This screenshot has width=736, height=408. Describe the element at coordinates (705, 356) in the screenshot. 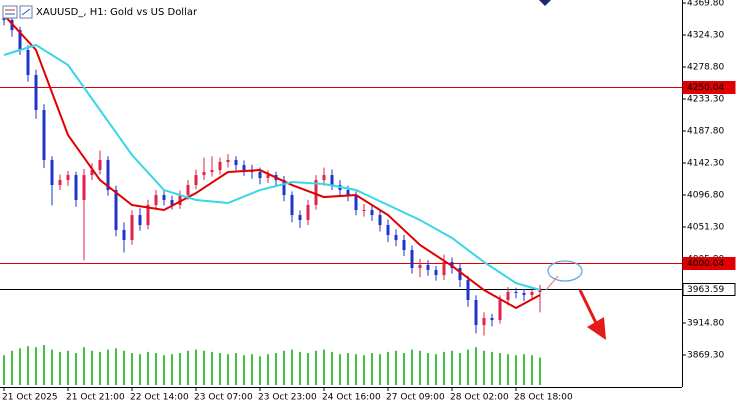

I see `y-tick-label: 3869.30` at that location.